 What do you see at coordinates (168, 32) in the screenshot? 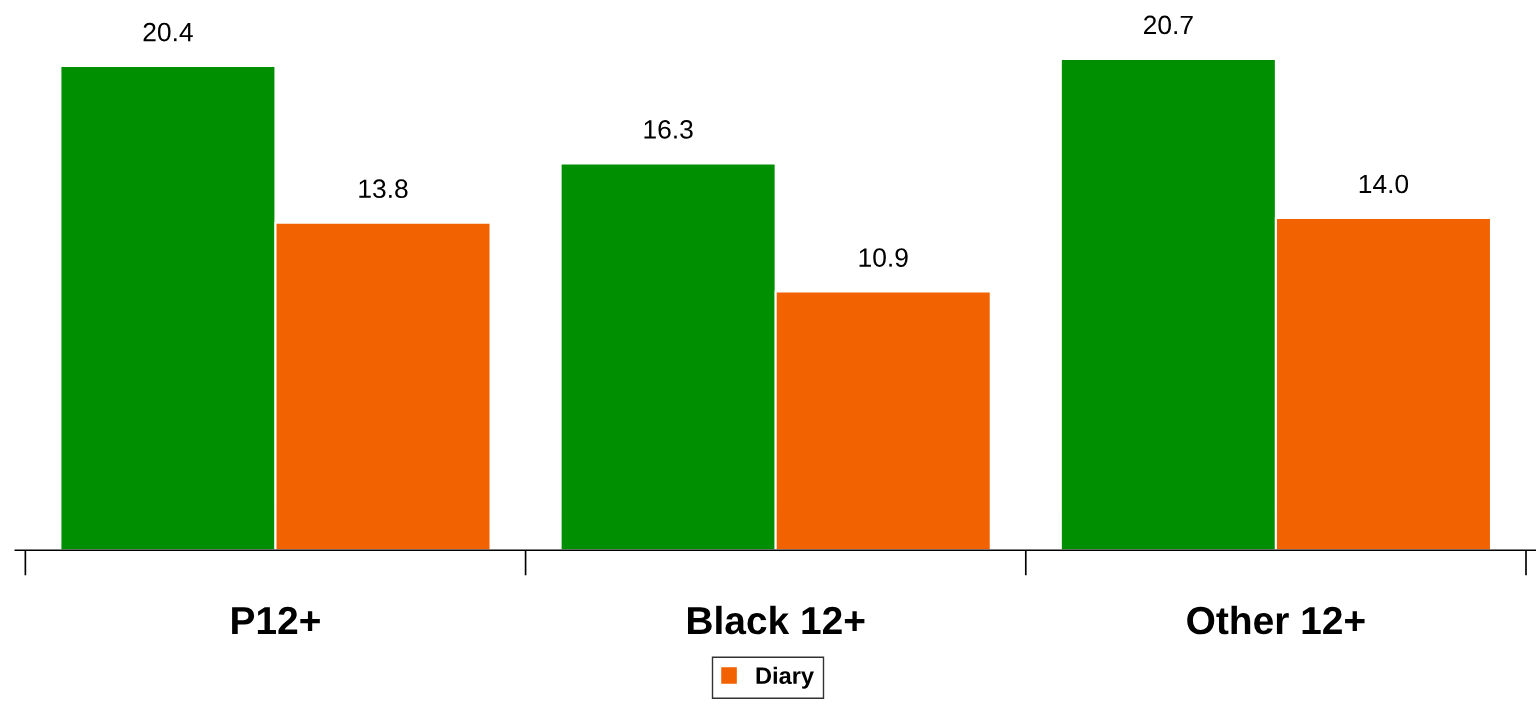
I see `data-label: 20.4` at bounding box center [168, 32].